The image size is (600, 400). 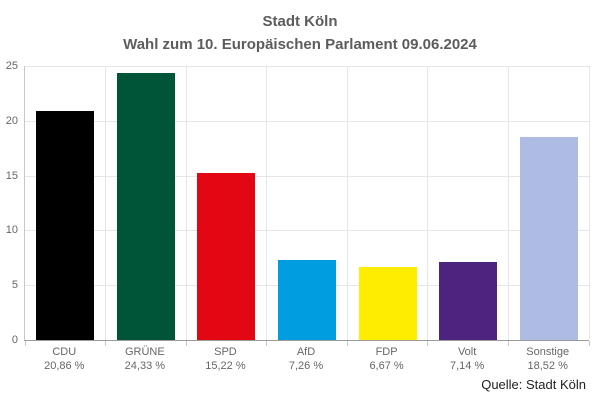 What do you see at coordinates (226, 256) in the screenshot?
I see `bar-spd` at bounding box center [226, 256].